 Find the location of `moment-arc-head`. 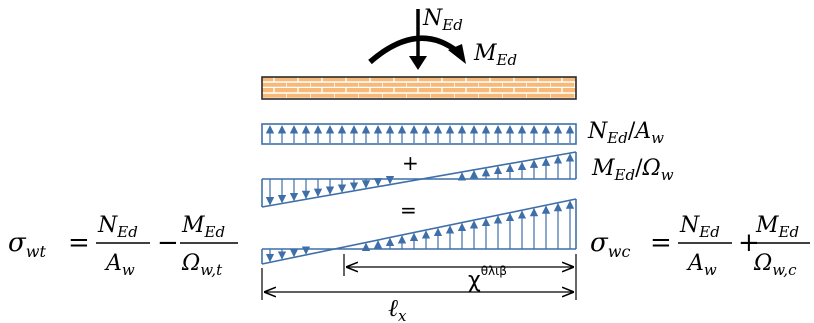

moment-arc-head is located at coordinates (457, 54).